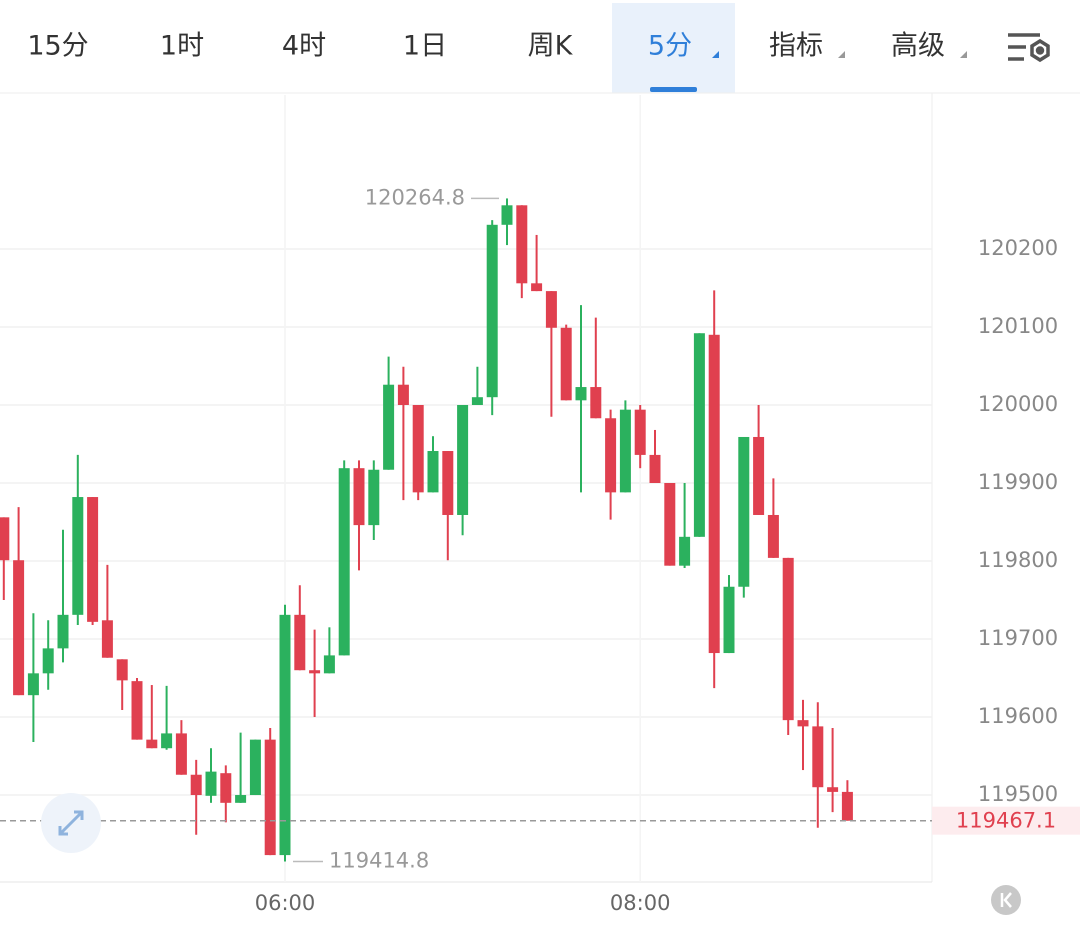 The height and width of the screenshot is (933, 1080). What do you see at coordinates (71, 823) in the screenshot?
I see `expand-button` at bounding box center [71, 823].